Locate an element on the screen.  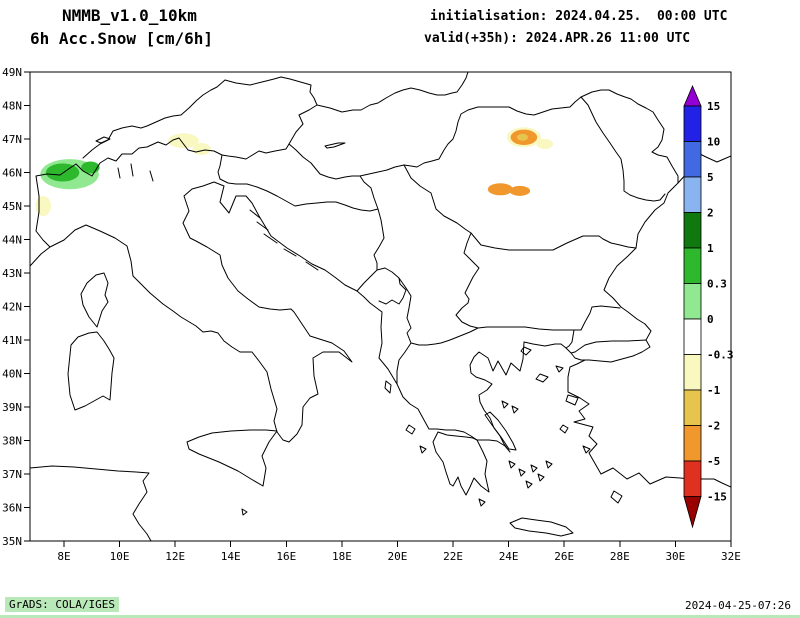
snow-patch-piedmont-spot is located at coordinates (43, 206).